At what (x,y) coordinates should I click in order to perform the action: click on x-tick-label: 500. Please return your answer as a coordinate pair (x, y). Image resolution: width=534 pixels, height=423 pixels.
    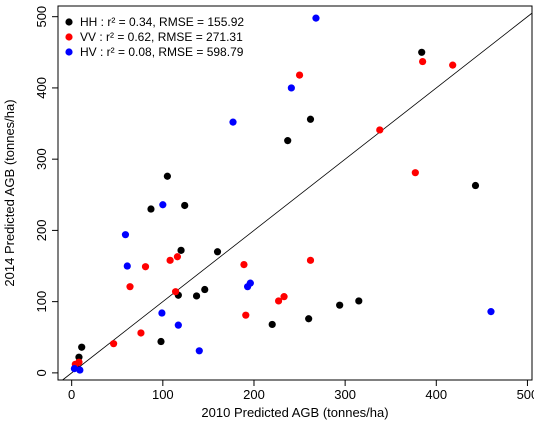
    Looking at the image, I should click on (525, 394).